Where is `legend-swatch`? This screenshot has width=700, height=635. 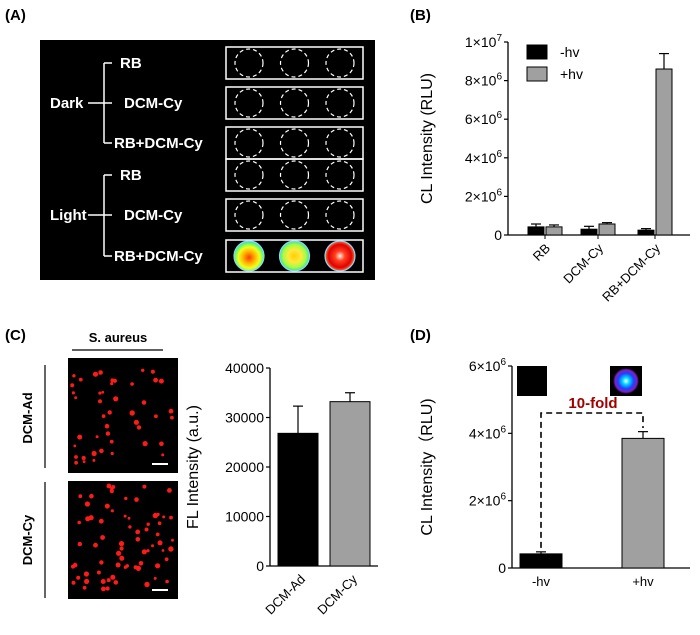 legend-swatch is located at coordinates (537, 74).